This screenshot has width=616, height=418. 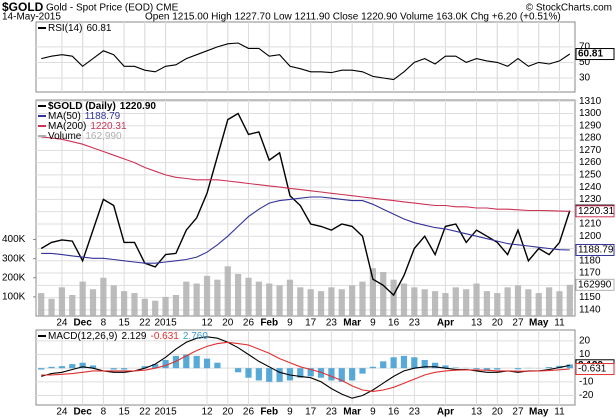 I want to click on last-value-label: 1220.31, so click(x=596, y=211).